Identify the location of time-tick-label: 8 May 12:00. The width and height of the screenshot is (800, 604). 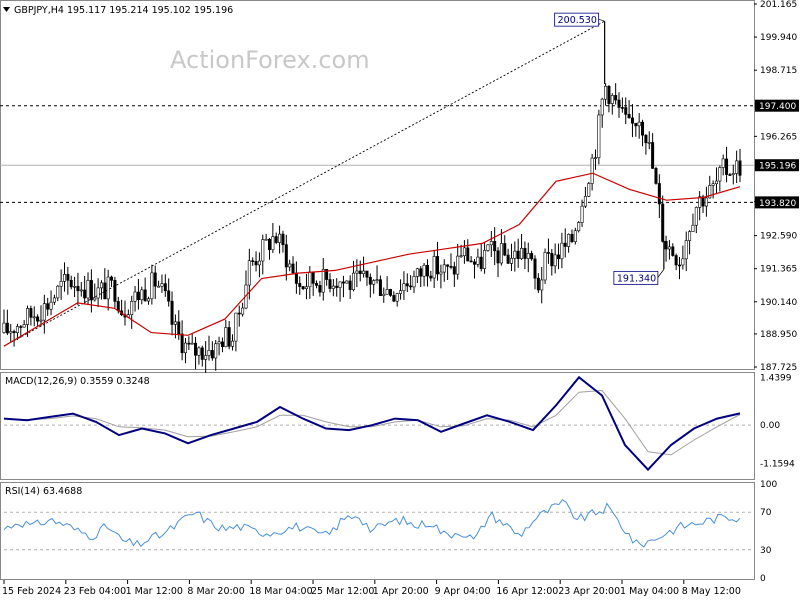
(711, 591).